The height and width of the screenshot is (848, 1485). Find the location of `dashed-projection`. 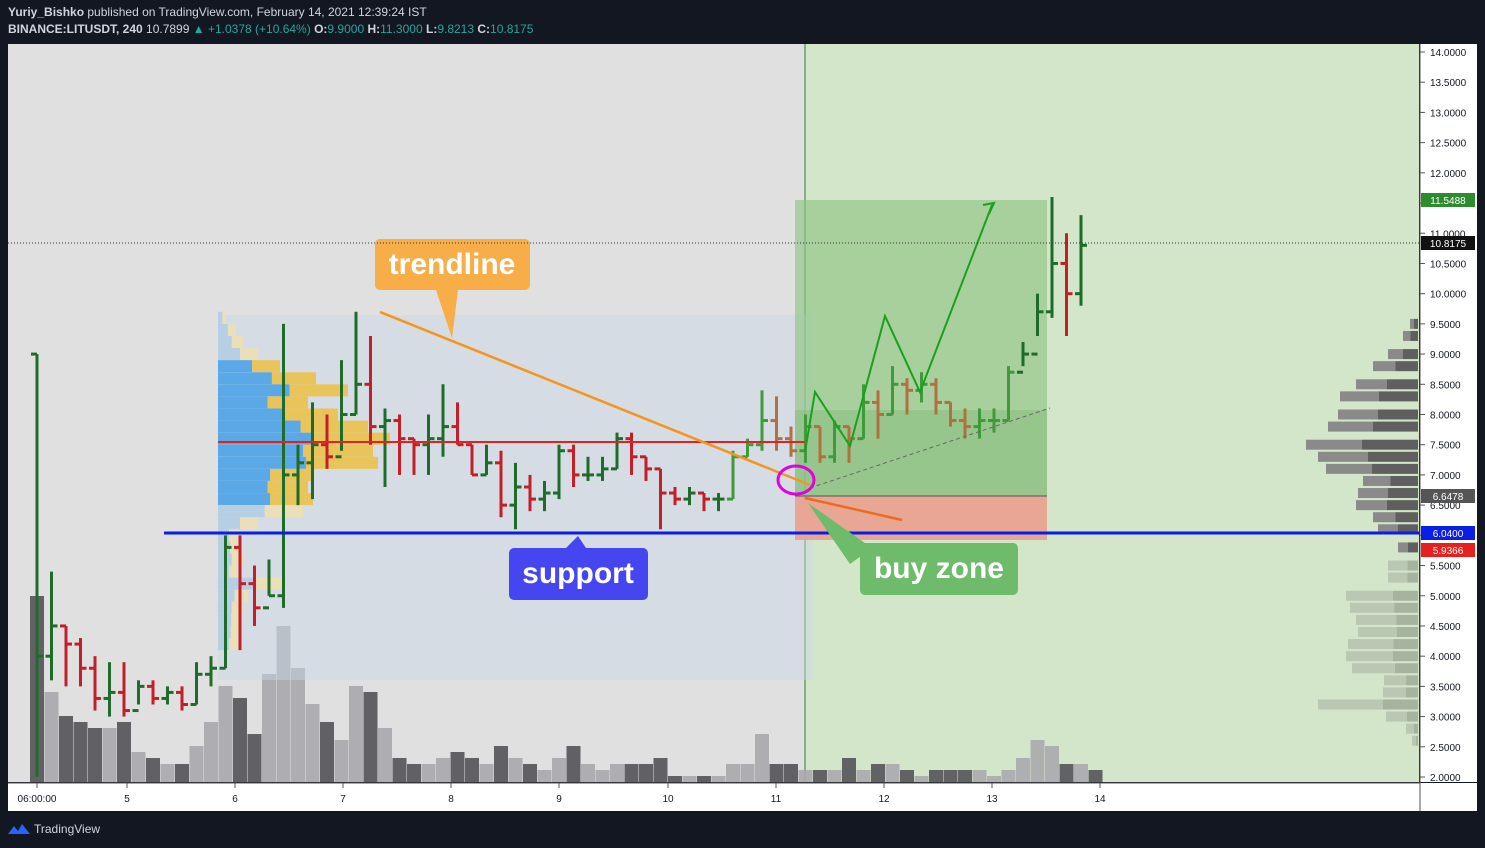

dashed-projection is located at coordinates (930, 448).